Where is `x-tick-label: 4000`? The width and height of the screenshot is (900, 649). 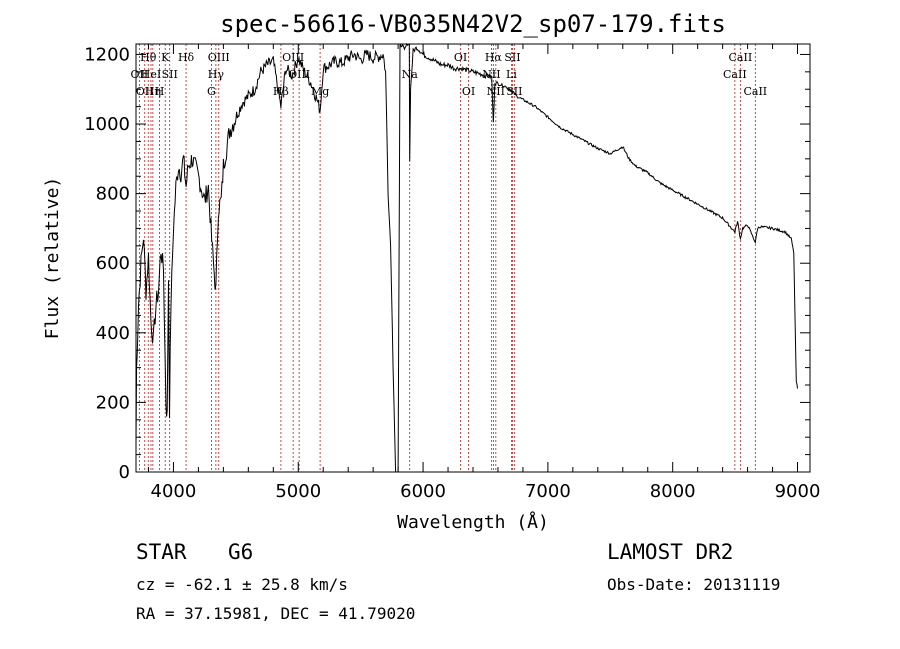
x-tick-label: 4000 is located at coordinates (174, 491).